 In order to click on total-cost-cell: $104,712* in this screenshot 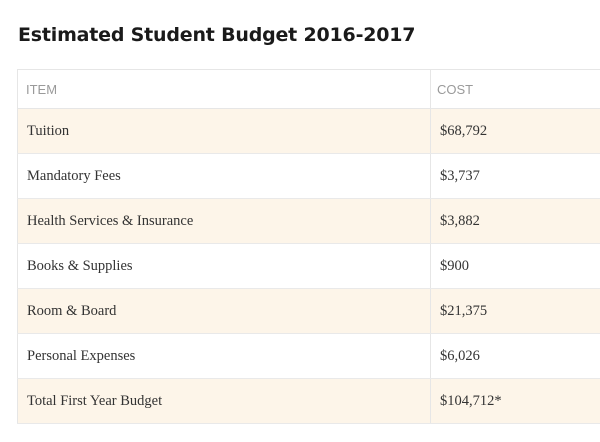, I will do `click(515, 401)`.